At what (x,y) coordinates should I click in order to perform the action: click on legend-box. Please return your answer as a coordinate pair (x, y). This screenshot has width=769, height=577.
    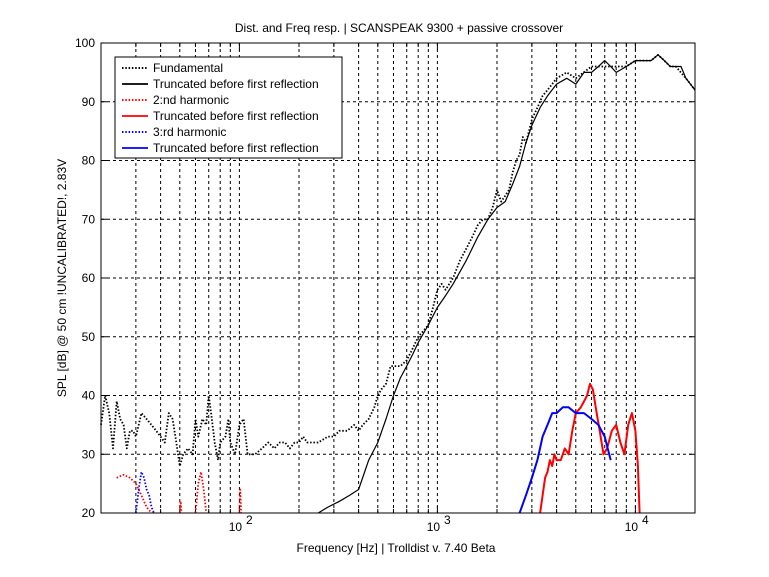
    Looking at the image, I should click on (228, 107).